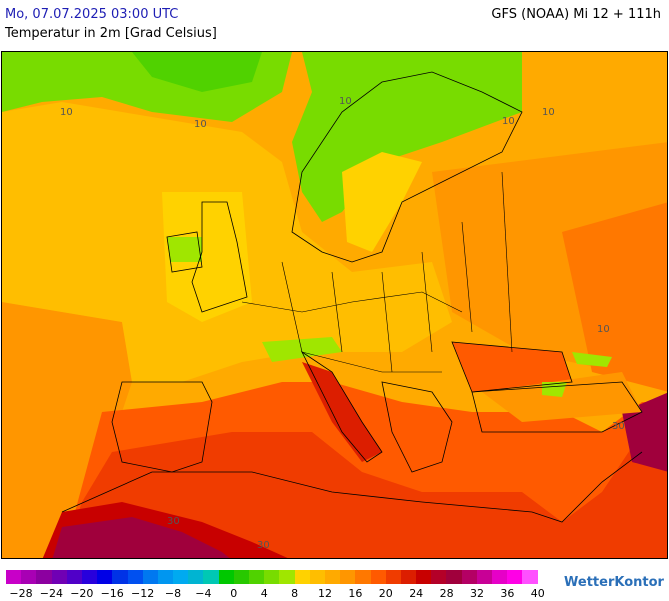 Image resolution: width=669 pixels, height=601 pixels. I want to click on colorbar-tick-label: −20, so click(82, 593).